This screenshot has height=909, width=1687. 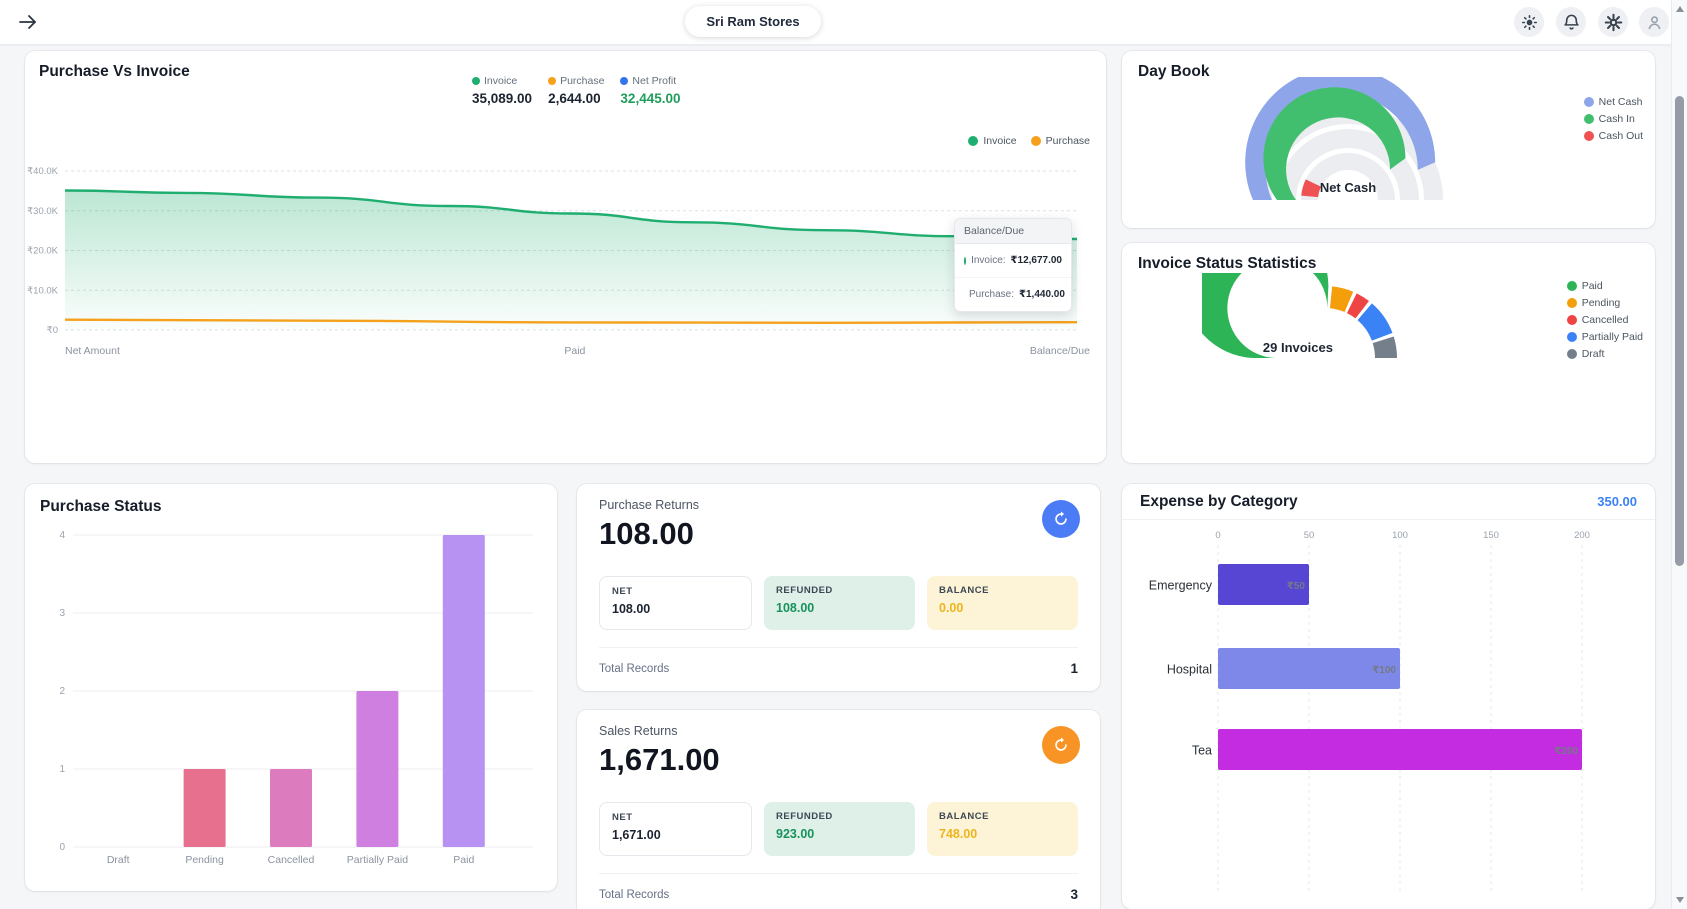 I want to click on svg-text: Paid, so click(x=463, y=860).